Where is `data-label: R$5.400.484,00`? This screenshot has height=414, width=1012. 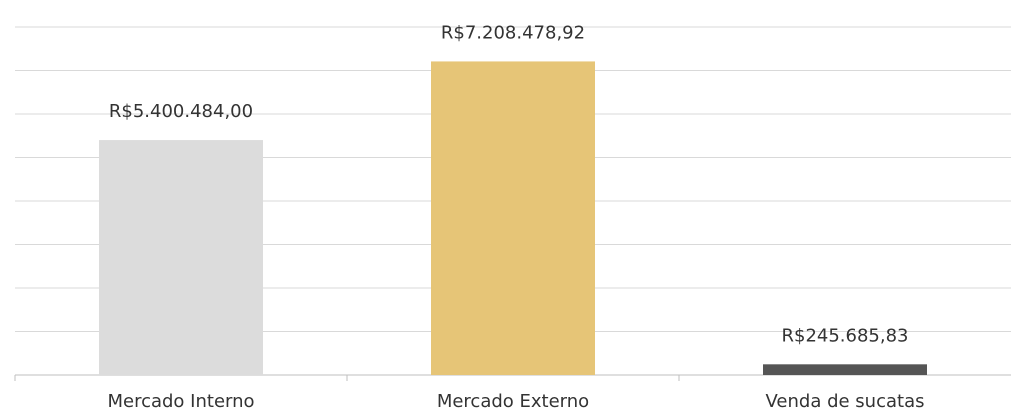 data-label: R$5.400.484,00 is located at coordinates (181, 111).